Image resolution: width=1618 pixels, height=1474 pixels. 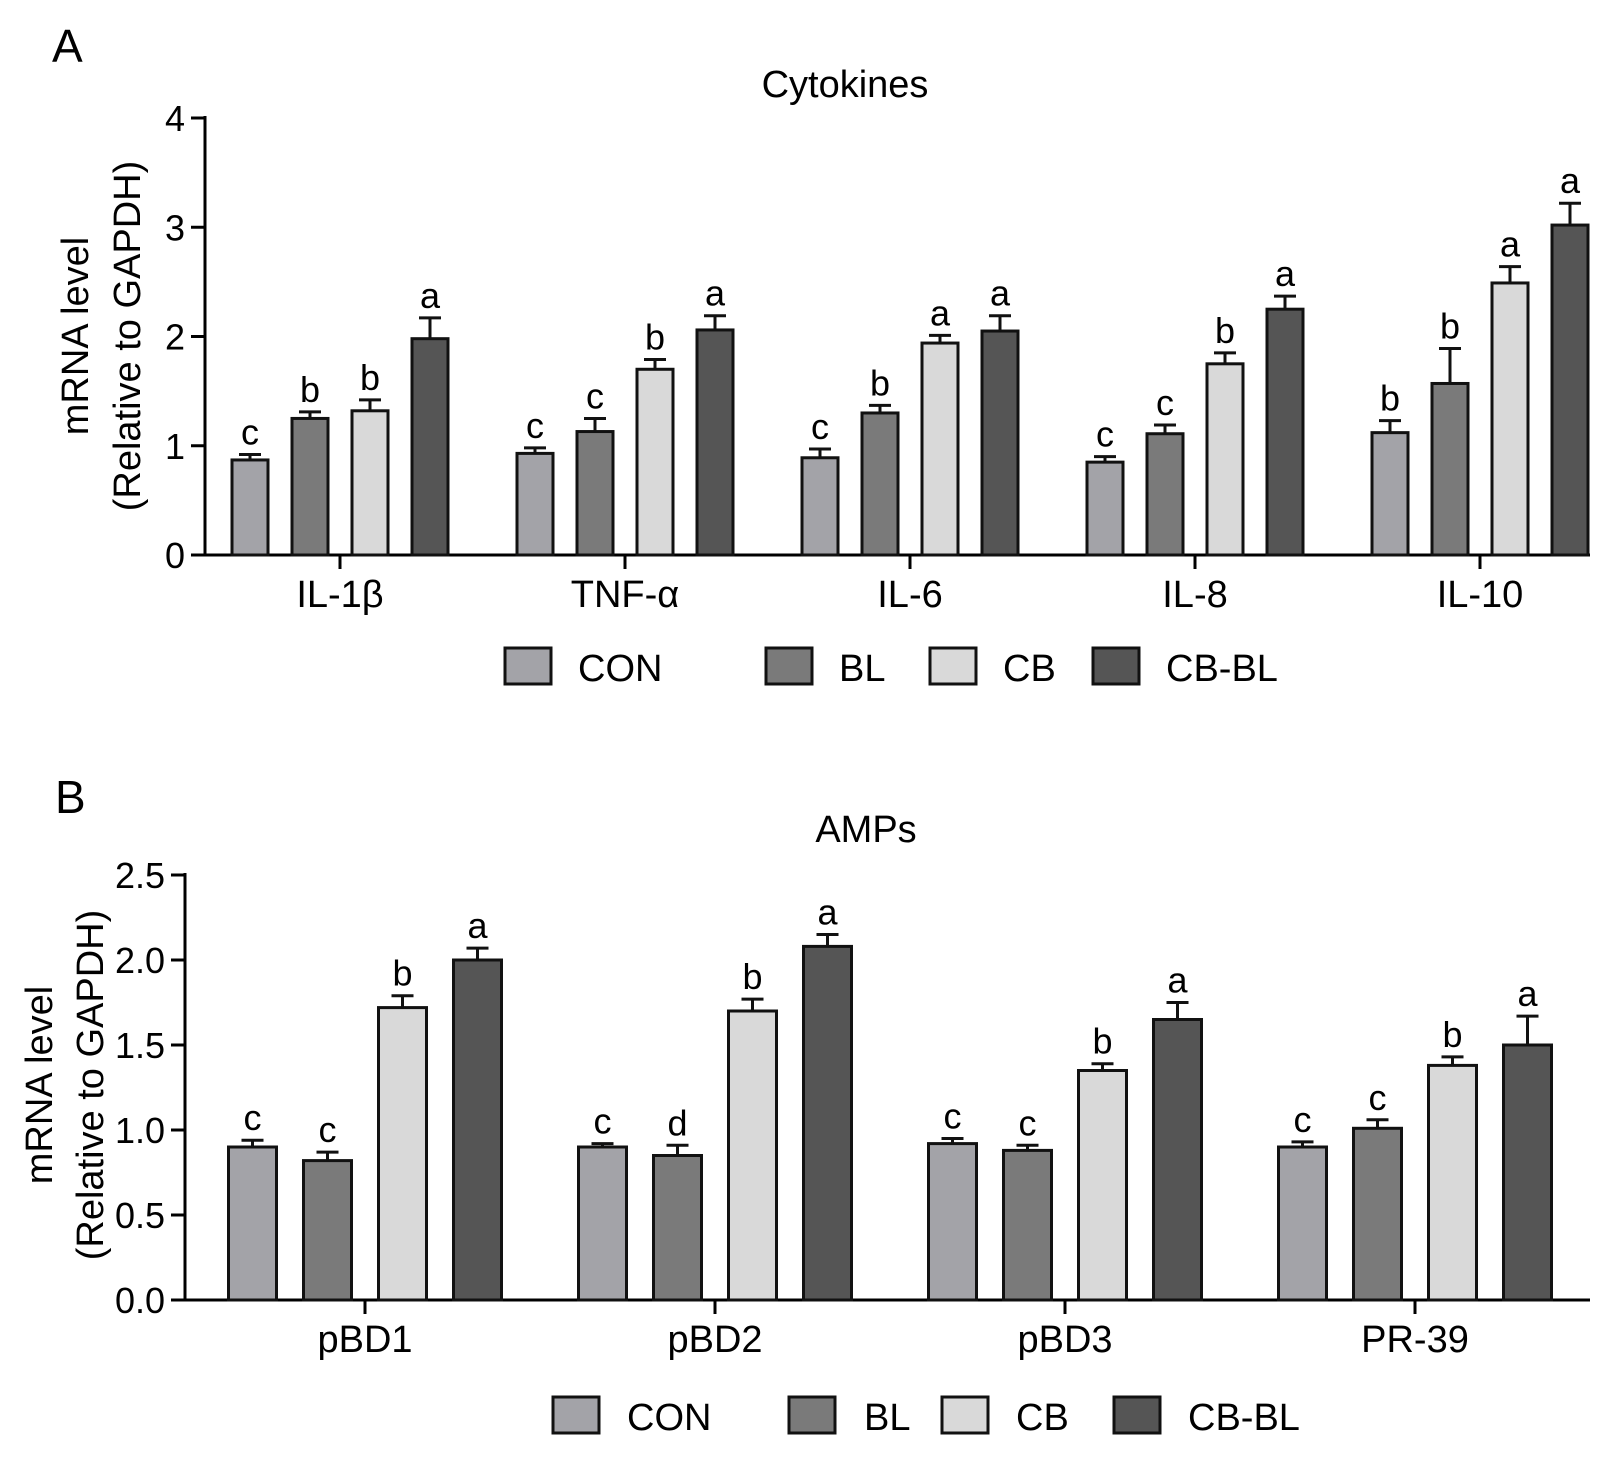 What do you see at coordinates (1480, 595) in the screenshot?
I see `x-tick-label: IL-10` at bounding box center [1480, 595].